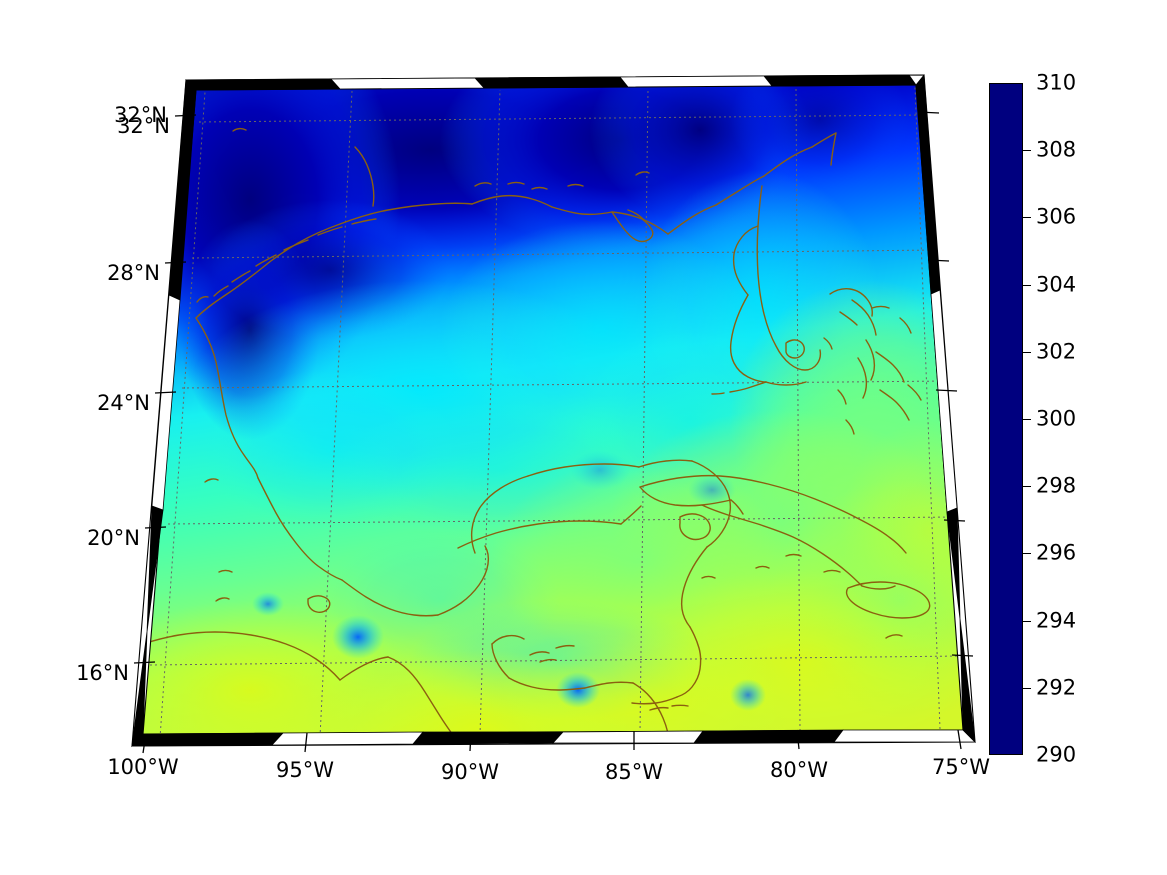 The height and width of the screenshot is (875, 1167). I want to click on colorbar-tick-label: 298, so click(1056, 485).